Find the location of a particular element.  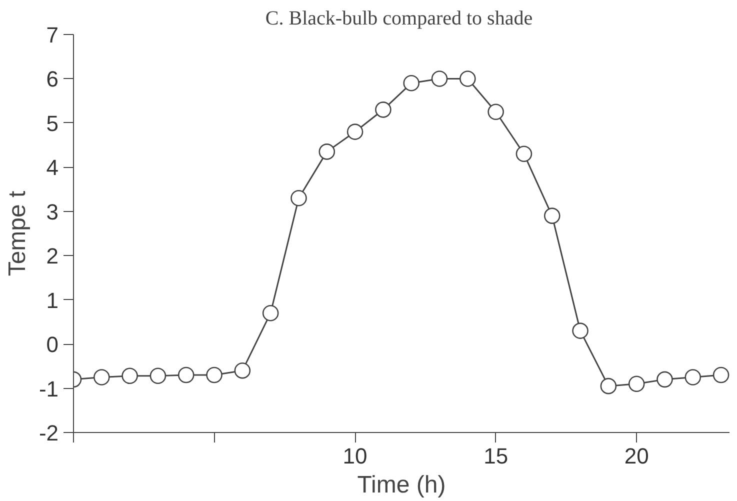

y-tick-label: 1 is located at coordinates (52, 300).